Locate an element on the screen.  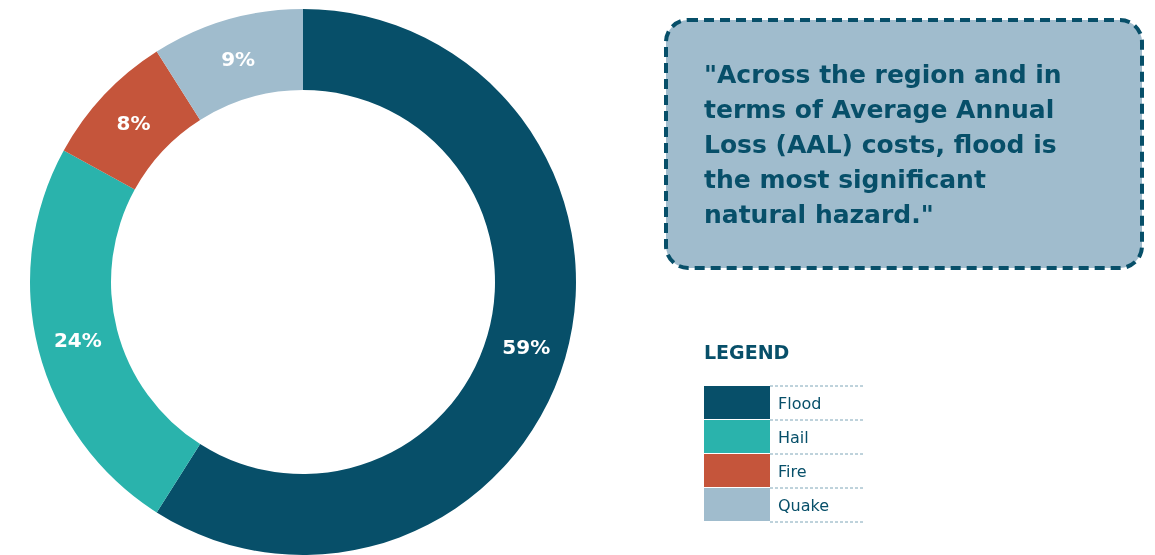
data-label: 59% is located at coordinates (526, 346).